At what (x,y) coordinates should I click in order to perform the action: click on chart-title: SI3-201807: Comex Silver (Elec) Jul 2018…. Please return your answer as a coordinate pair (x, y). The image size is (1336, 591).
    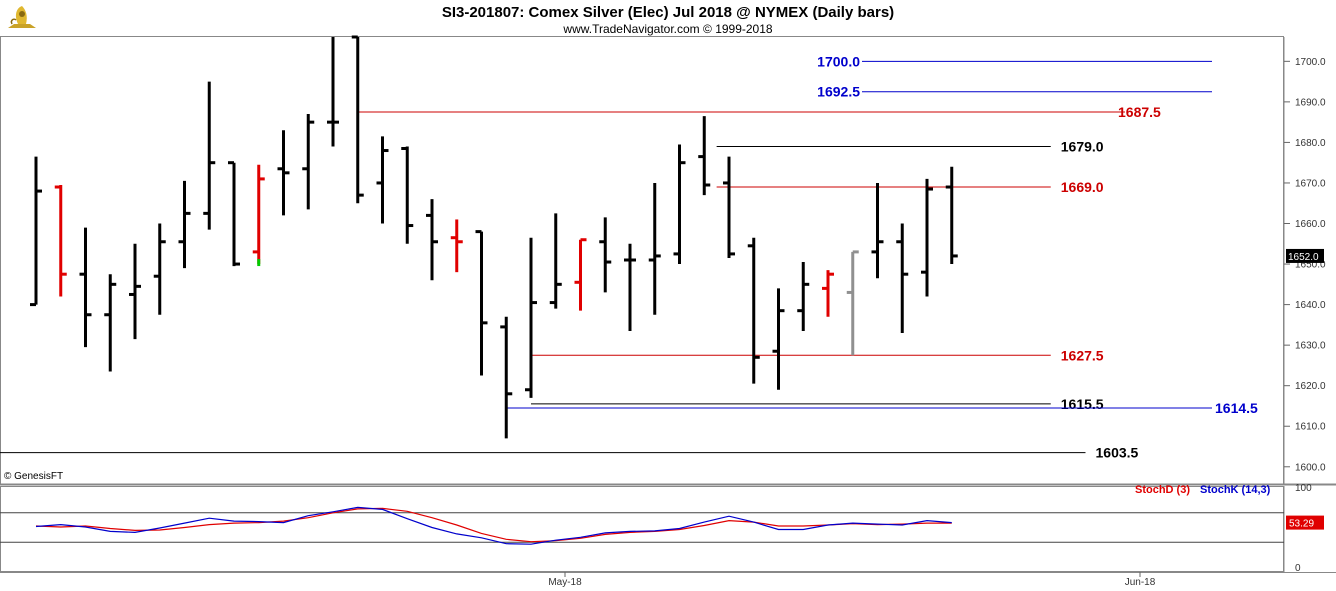
    Looking at the image, I should click on (668, 12).